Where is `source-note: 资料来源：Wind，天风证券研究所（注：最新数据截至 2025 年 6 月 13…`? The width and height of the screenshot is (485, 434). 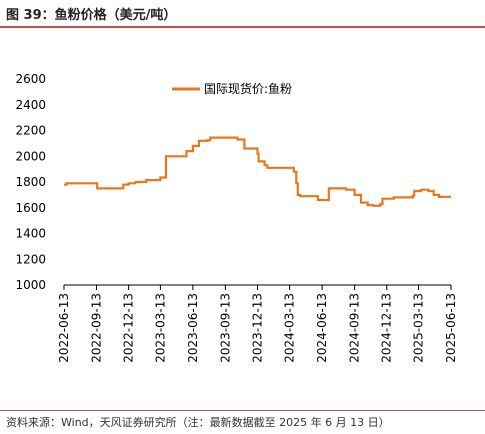
source-note: 资料来源：Wind，天风证券研究所（注：最新数据截至 2025 年 6 月 13… is located at coordinates (198, 422).